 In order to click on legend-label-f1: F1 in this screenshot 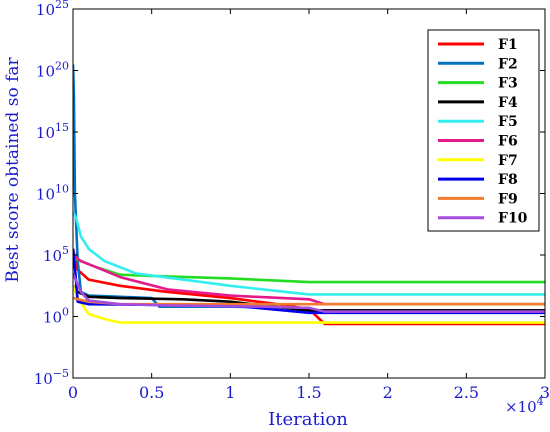, I will do `click(508, 45)`.